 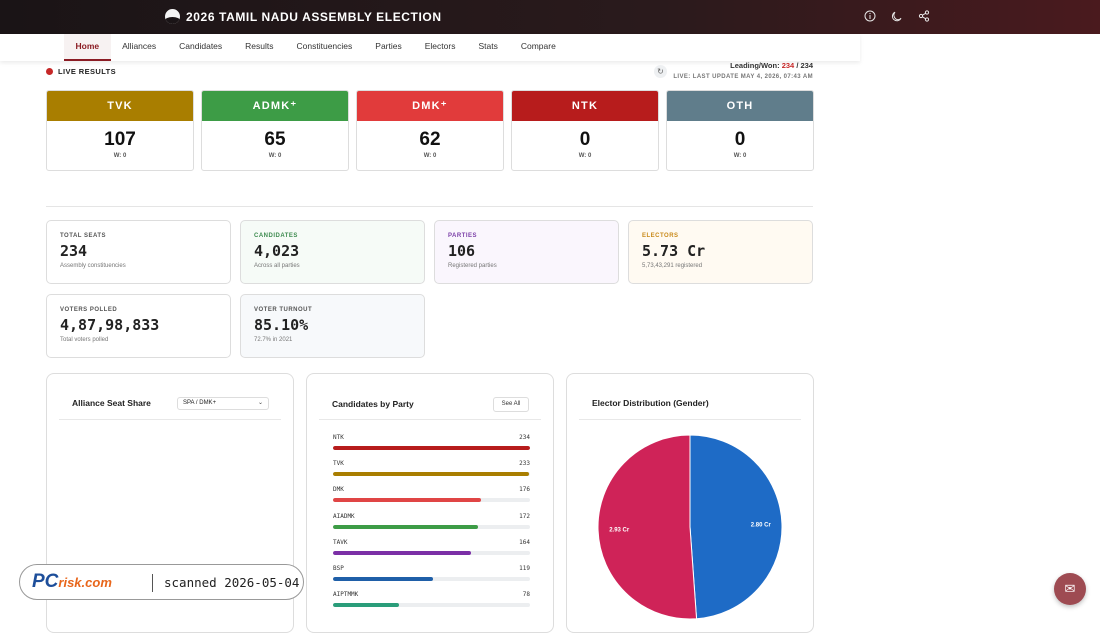 What do you see at coordinates (462, 251) in the screenshot?
I see `stat-value: 106` at bounding box center [462, 251].